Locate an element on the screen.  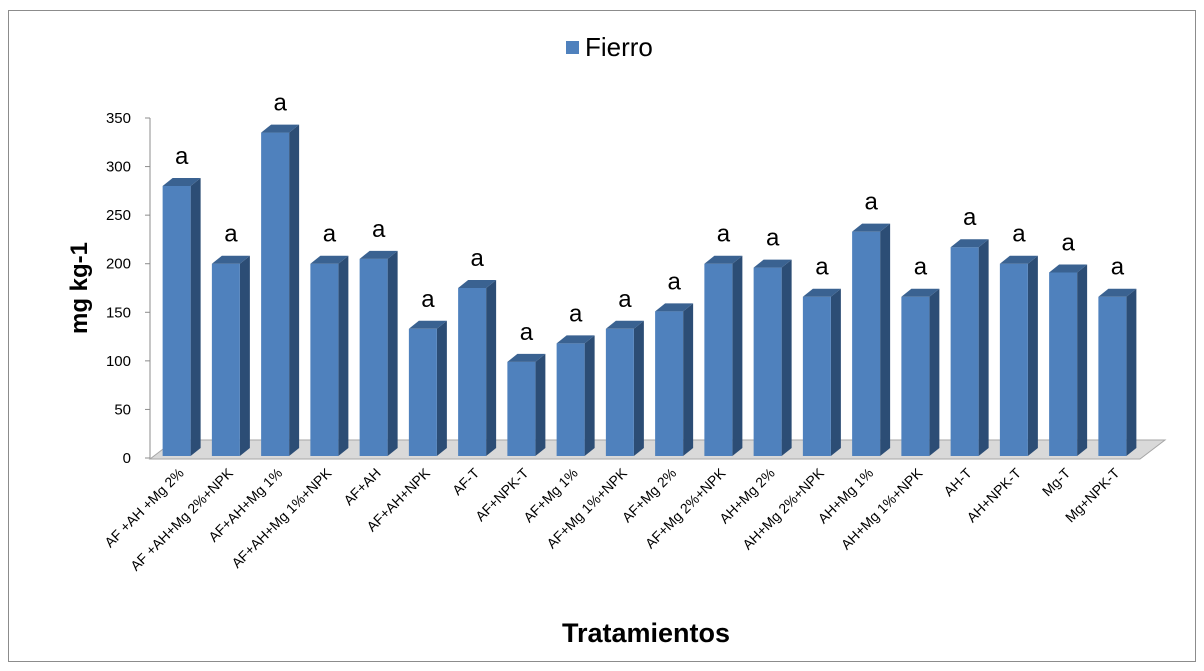
y-tick-label: 50 is located at coordinates (122, 409).